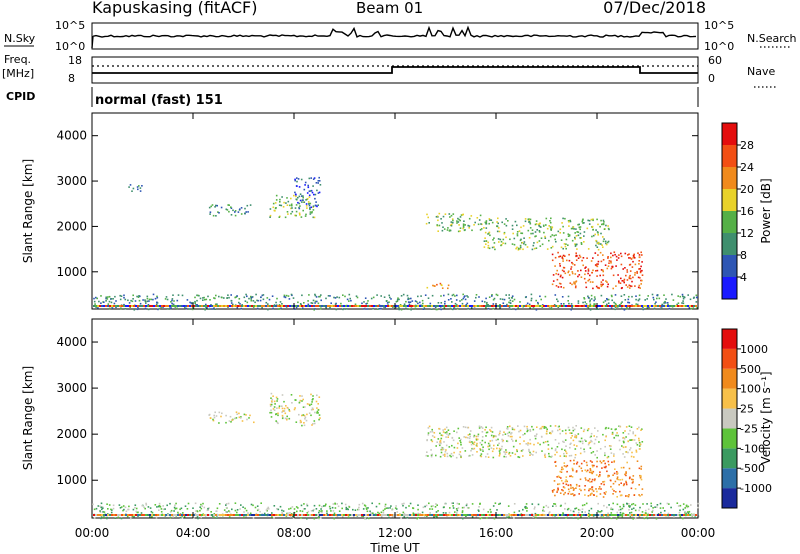  I want to click on colorbar-swatch, so click(729, 288).